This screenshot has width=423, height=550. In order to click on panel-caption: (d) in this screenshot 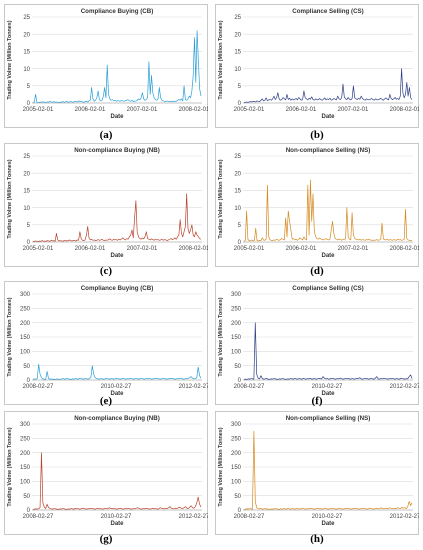, I will do `click(317, 271)`.